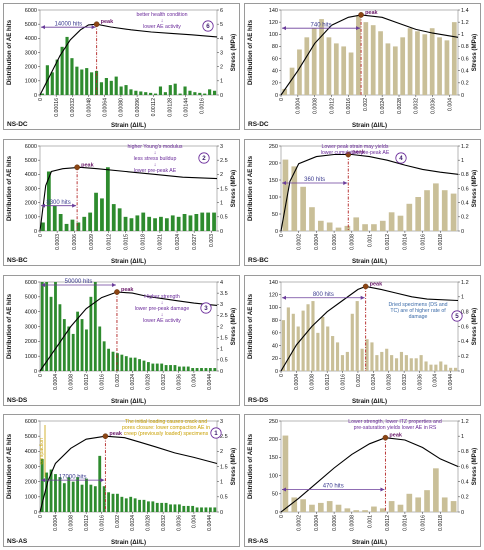 The image size is (484, 550). Describe the element at coordinates (405, 382) in the screenshot. I see `x-tick-label: 0.0032` at that location.